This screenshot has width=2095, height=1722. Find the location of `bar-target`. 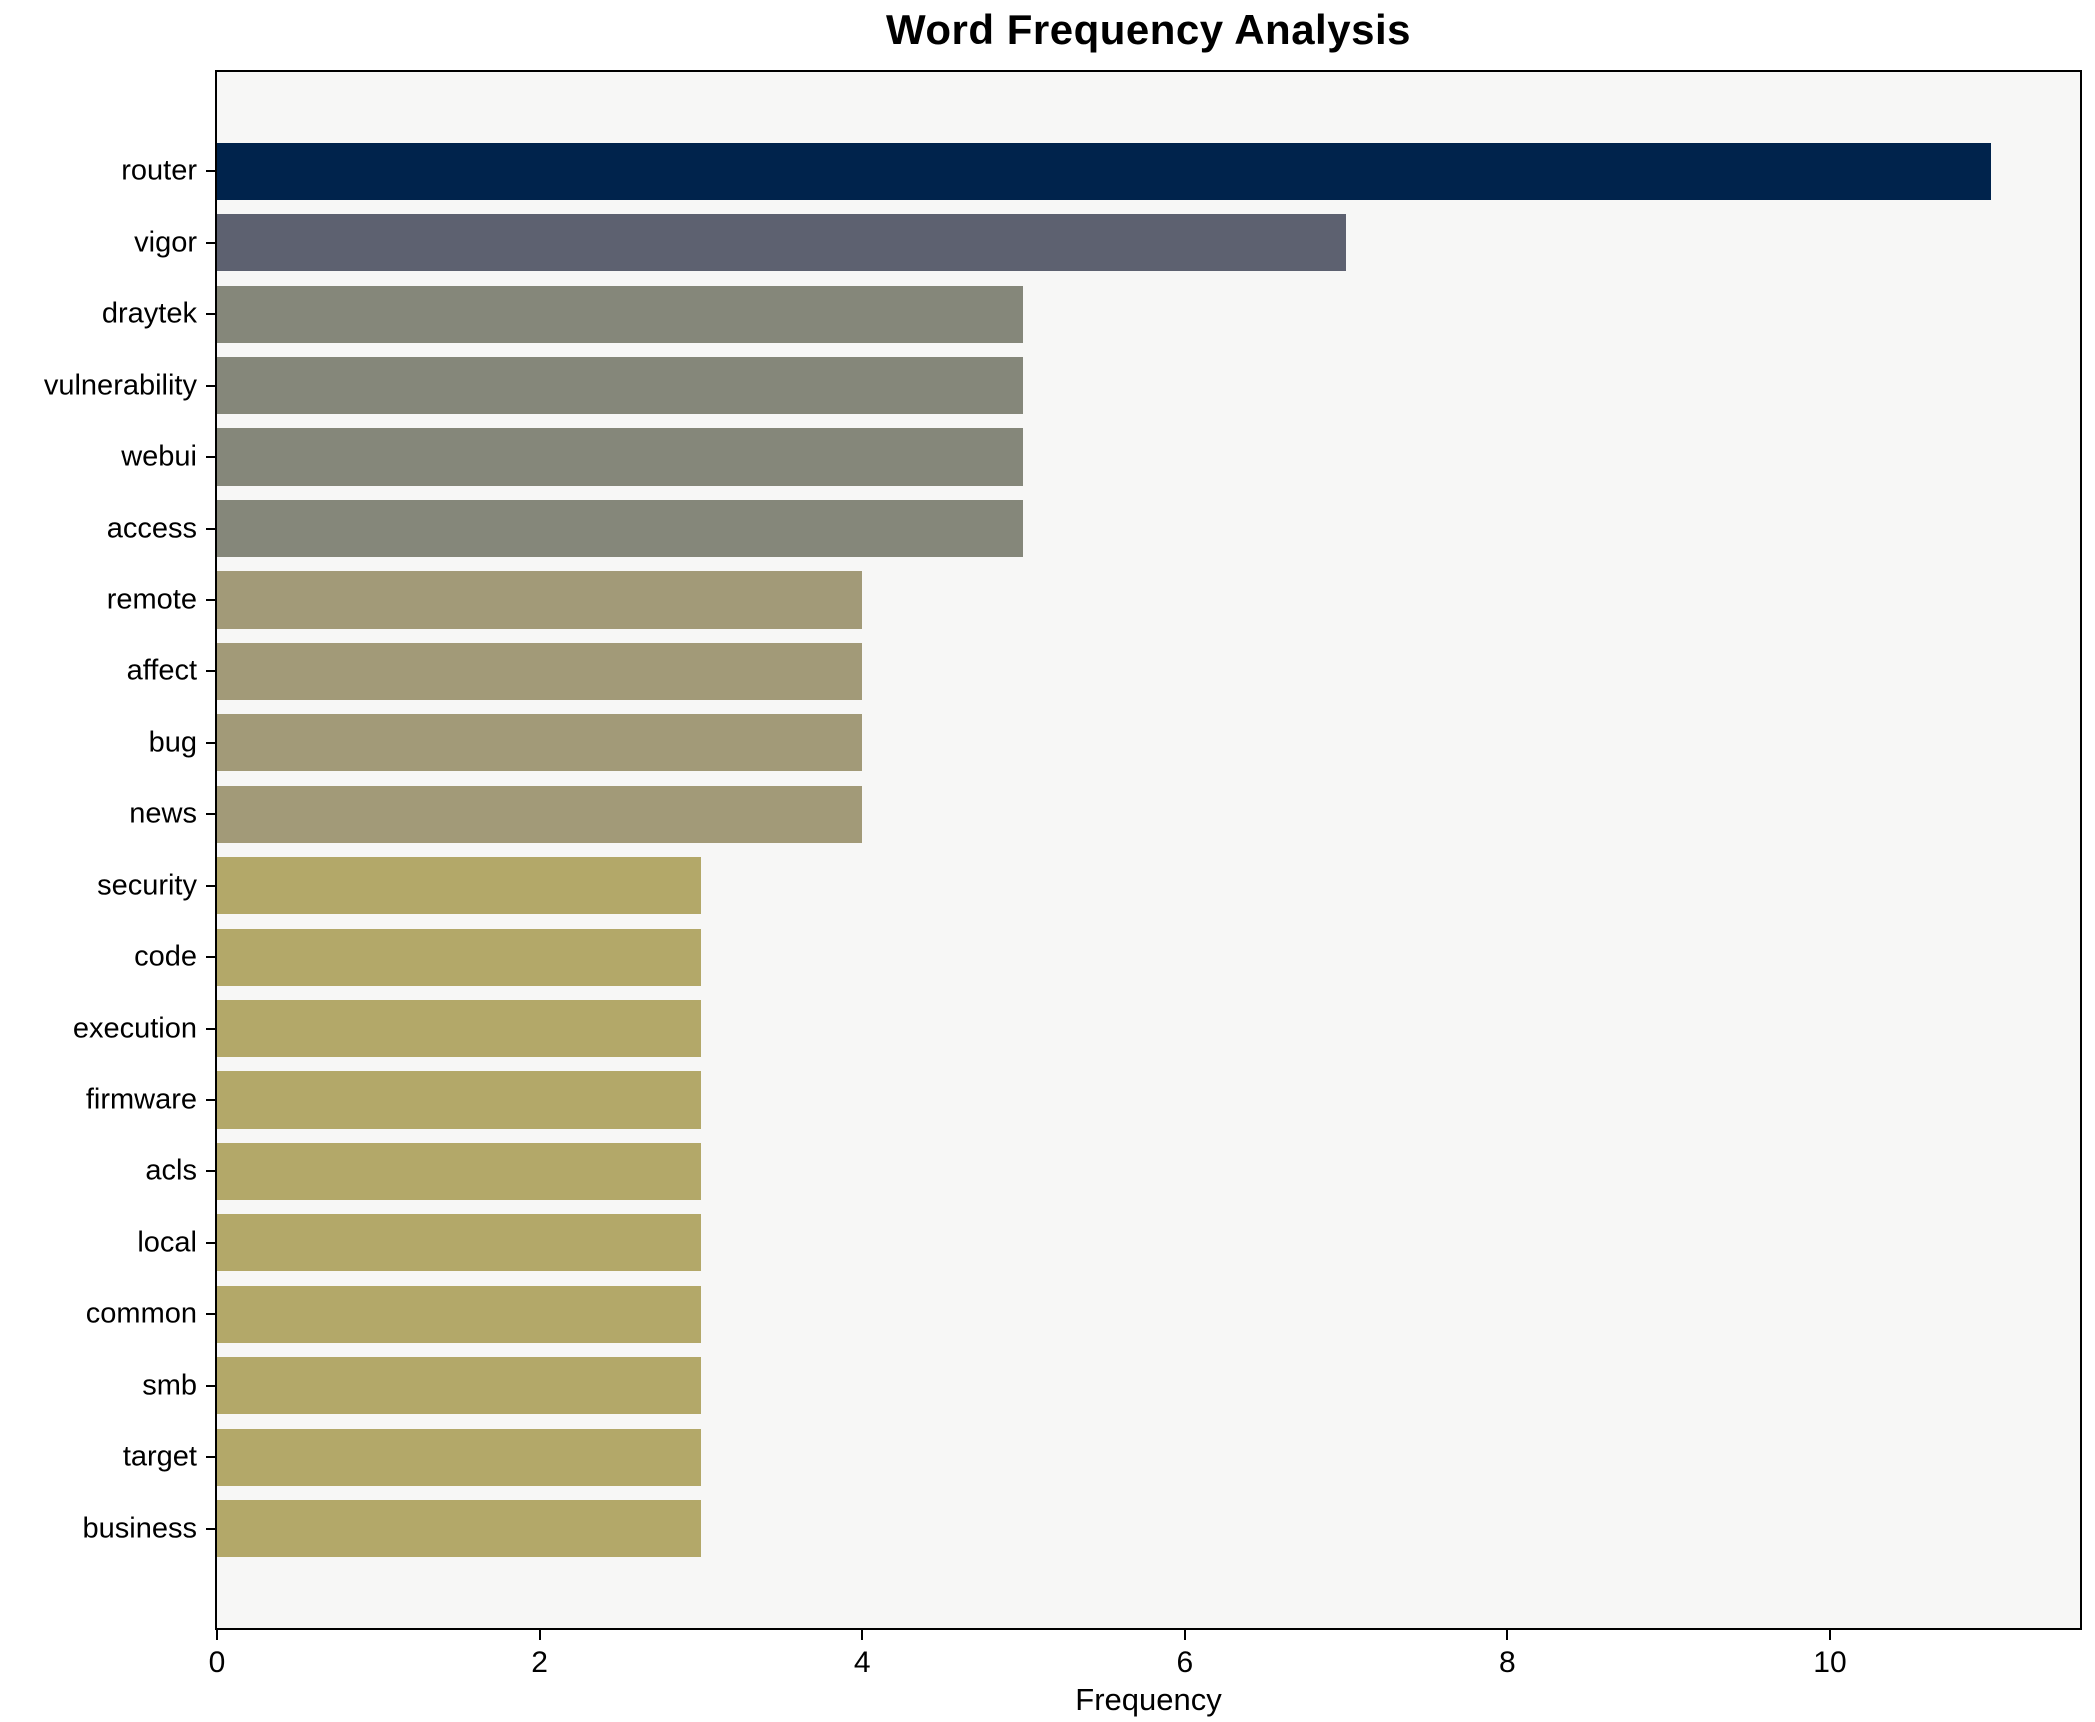

bar-target is located at coordinates (459, 1457).